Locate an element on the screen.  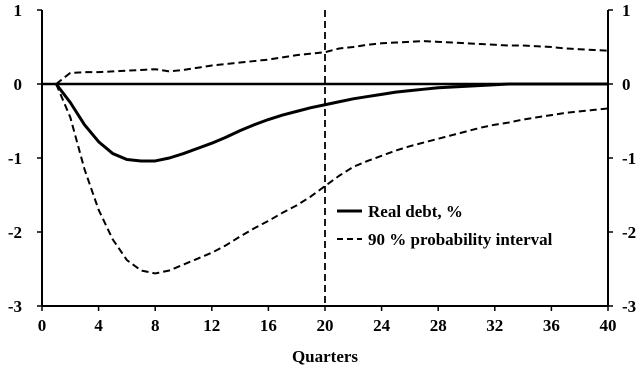
y-tick-label-right: -3 is located at coordinates (629, 306).